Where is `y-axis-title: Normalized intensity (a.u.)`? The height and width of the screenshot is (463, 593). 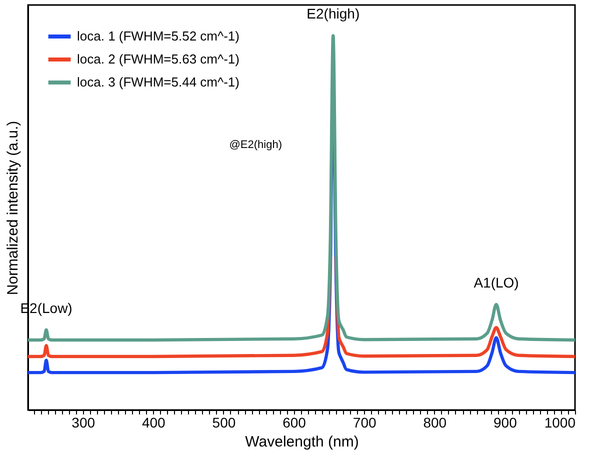
y-axis-title: Normalized intensity (a.u.) is located at coordinates (13, 208).